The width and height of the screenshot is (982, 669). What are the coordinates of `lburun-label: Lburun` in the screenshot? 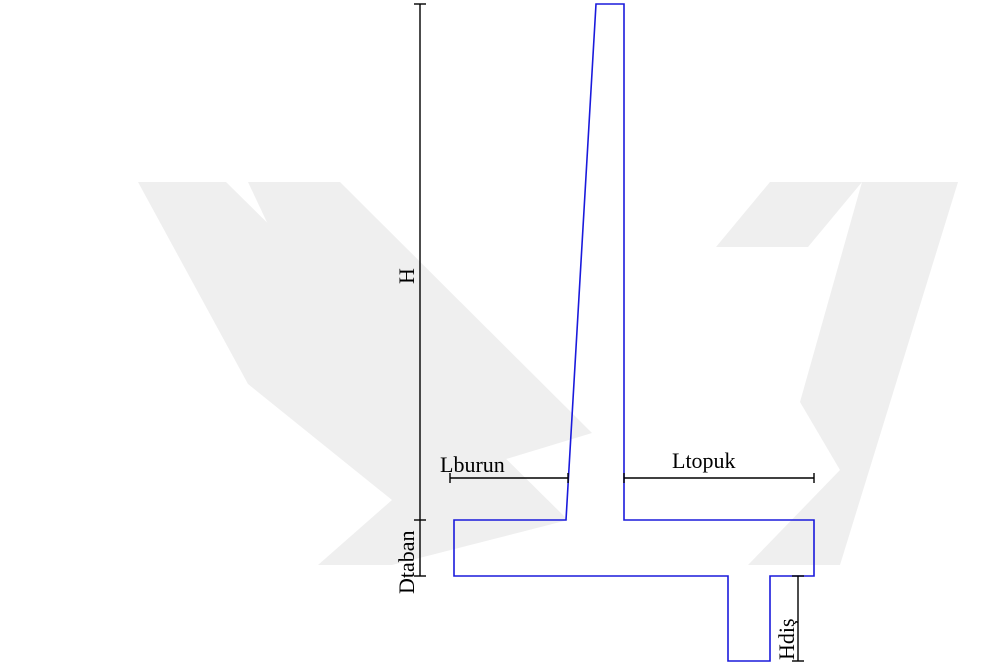 It's located at (472, 464).